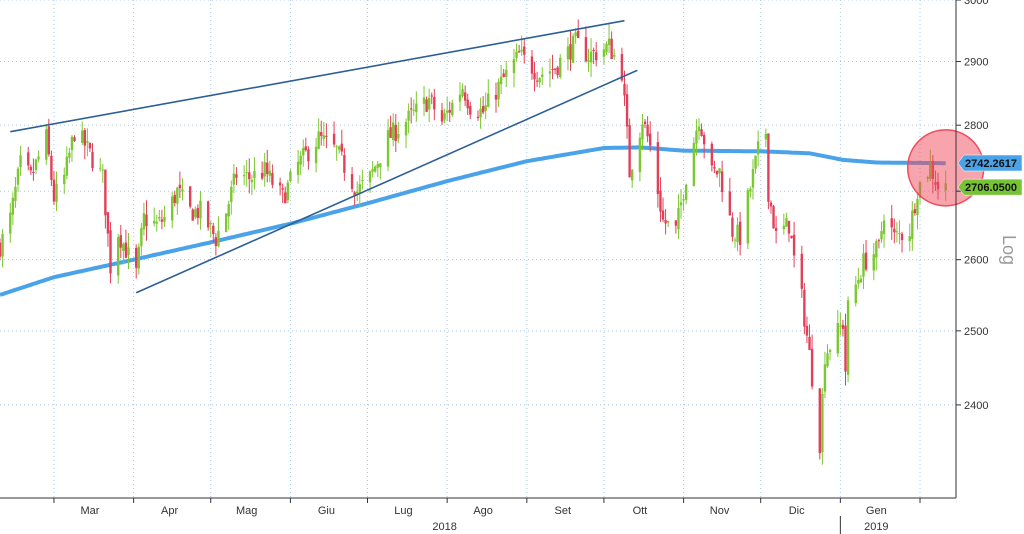 The width and height of the screenshot is (1024, 534). What do you see at coordinates (444, 527) in the screenshot?
I see `year-label: 2018` at bounding box center [444, 527].